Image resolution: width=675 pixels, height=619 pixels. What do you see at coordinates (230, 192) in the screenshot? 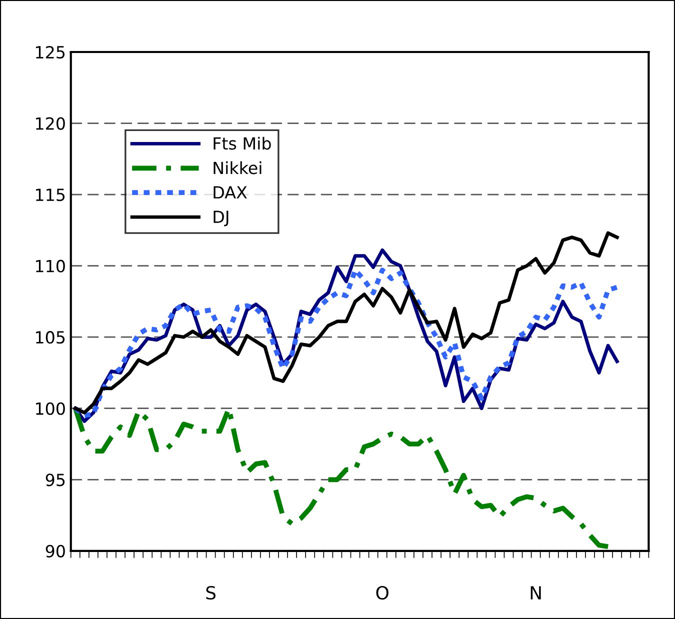
I see `legend-label: DAX` at bounding box center [230, 192].